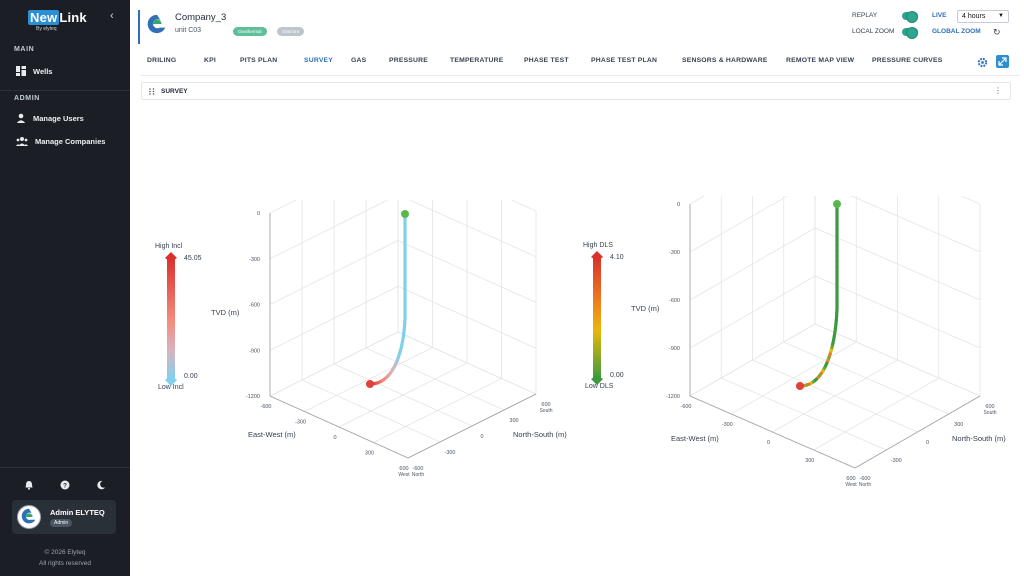 The height and width of the screenshot is (576, 1024). I want to click on tab-phase-test: PHASE TEST, so click(546, 60).